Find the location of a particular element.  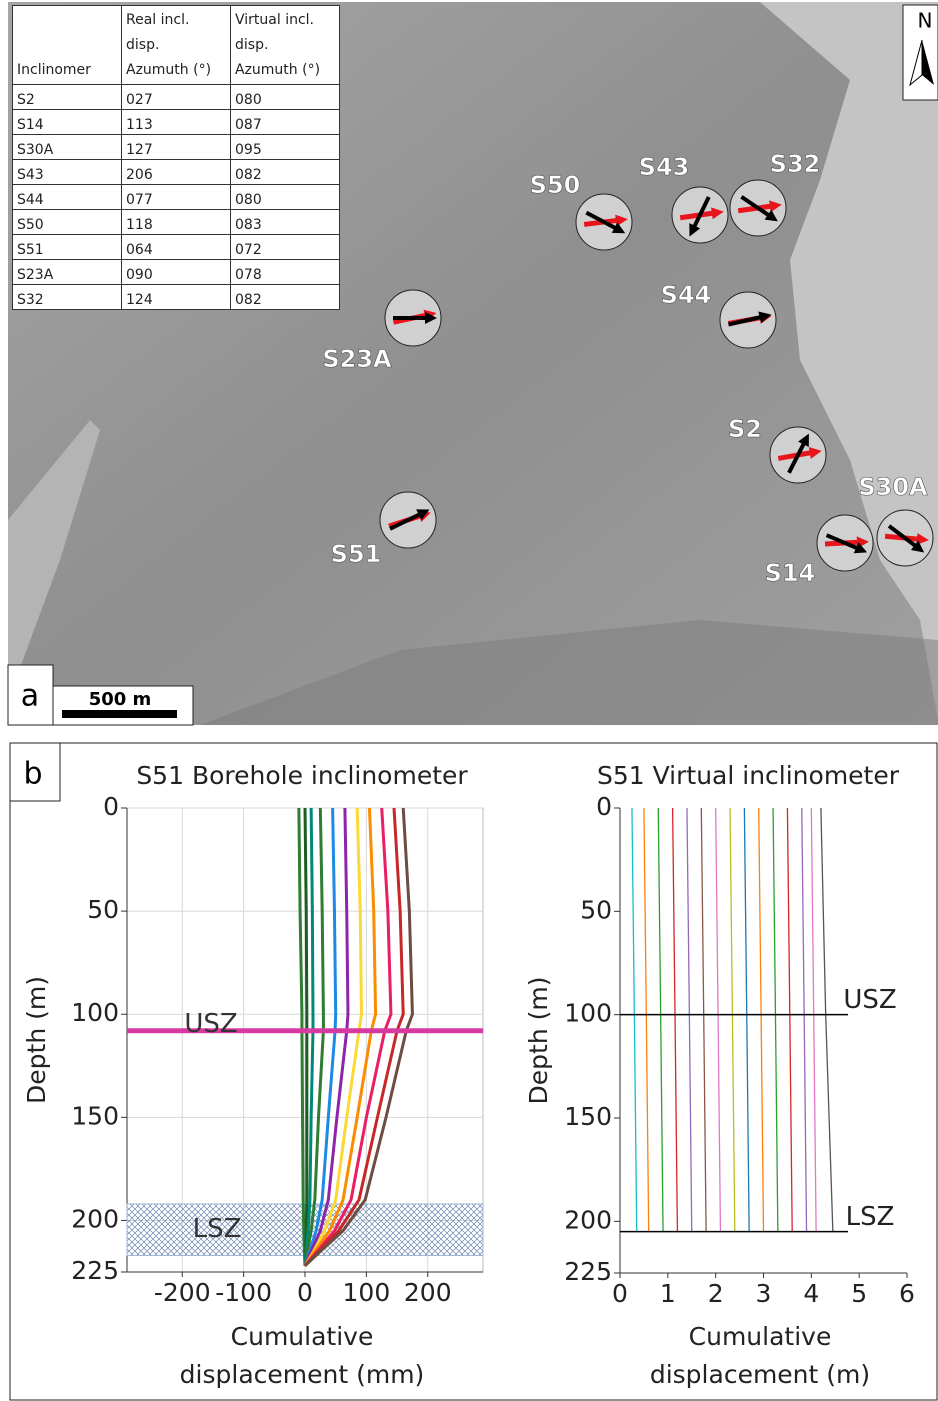

table-cell: 113 is located at coordinates (176, 122).